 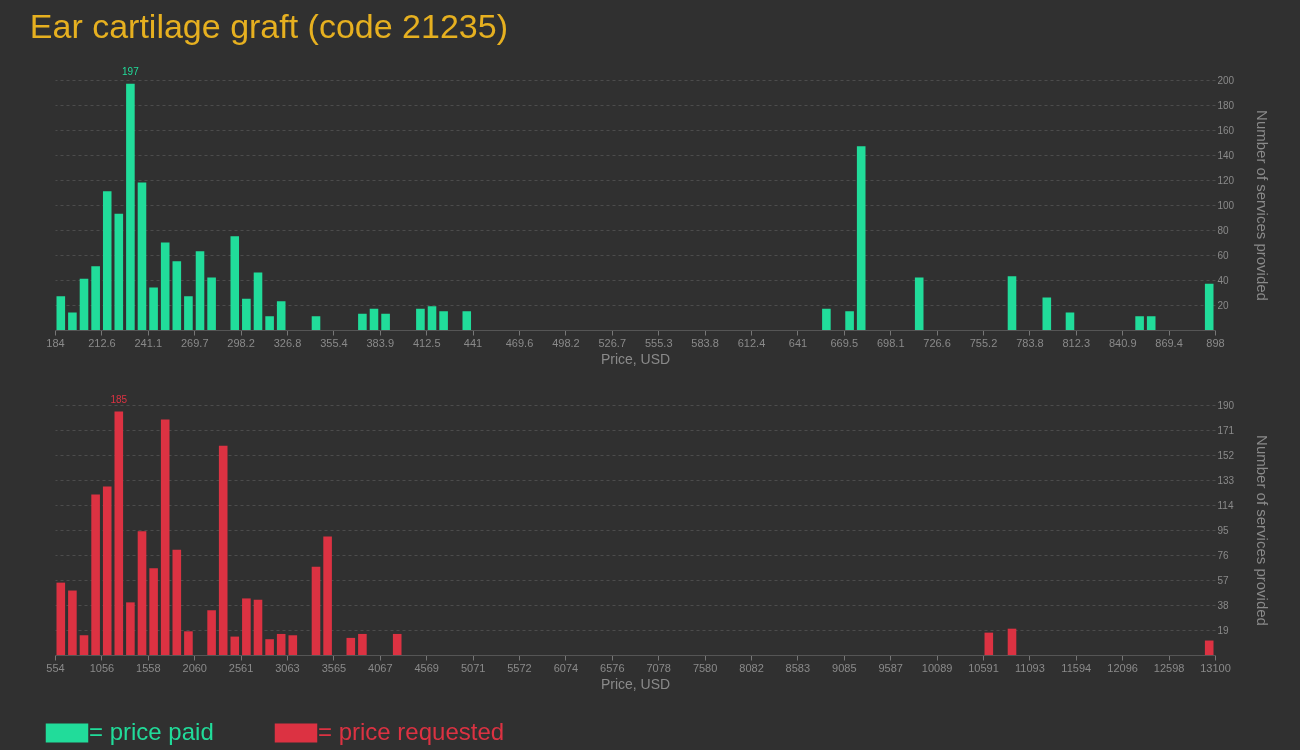 I want to click on y-tick-label: 95, so click(x=1223, y=530).